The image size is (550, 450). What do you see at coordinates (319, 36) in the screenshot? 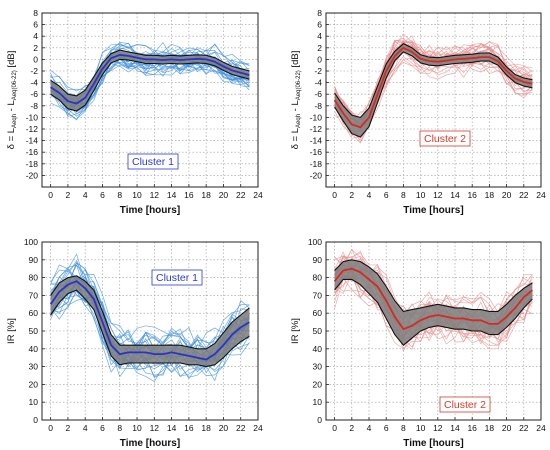
I see `y-tick-label: 4` at bounding box center [319, 36].